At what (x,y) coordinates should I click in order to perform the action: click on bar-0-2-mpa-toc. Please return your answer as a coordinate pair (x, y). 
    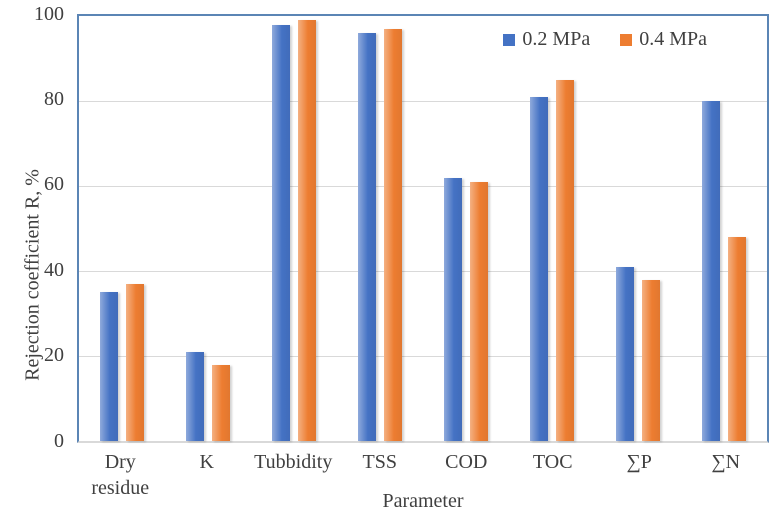
    Looking at the image, I should click on (539, 268).